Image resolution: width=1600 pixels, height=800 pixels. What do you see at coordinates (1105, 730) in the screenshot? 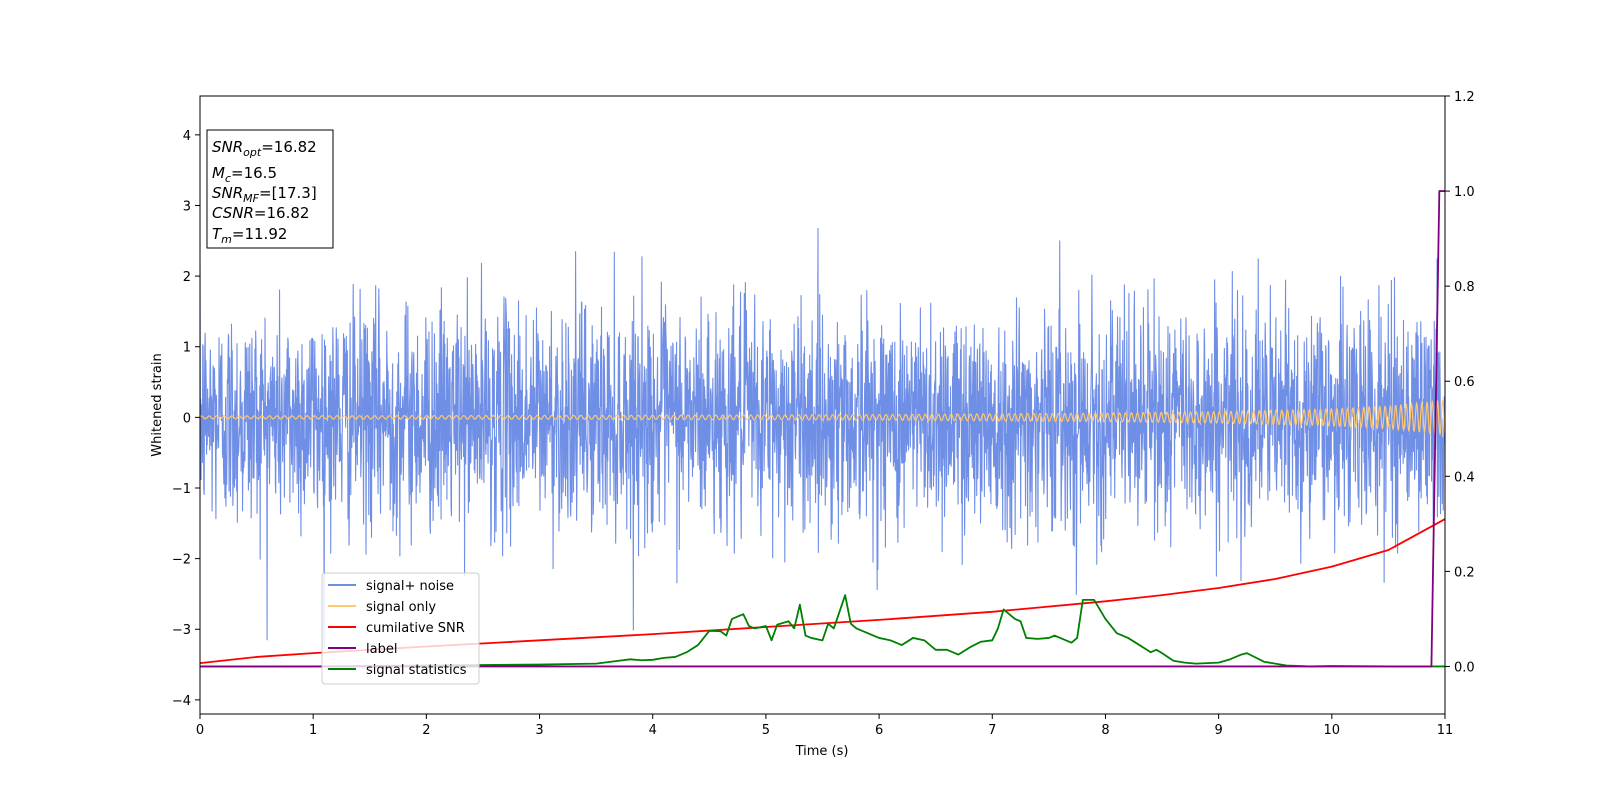
I see `x-tick-label: 8` at bounding box center [1105, 730].